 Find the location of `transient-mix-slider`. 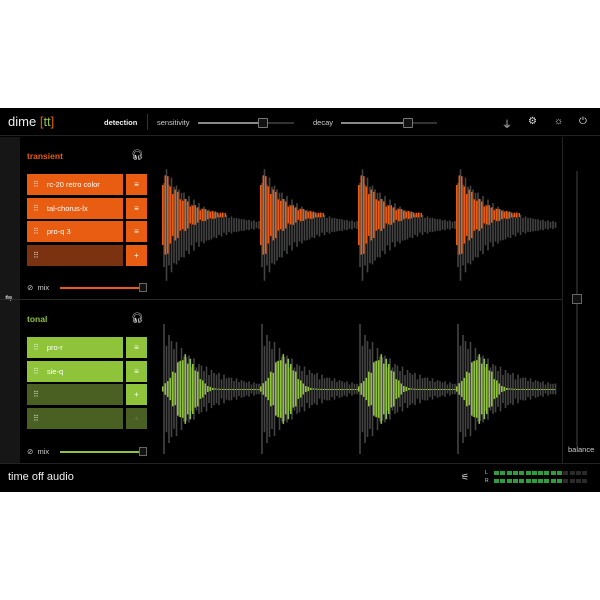

transient-mix-slider is located at coordinates (103, 287).